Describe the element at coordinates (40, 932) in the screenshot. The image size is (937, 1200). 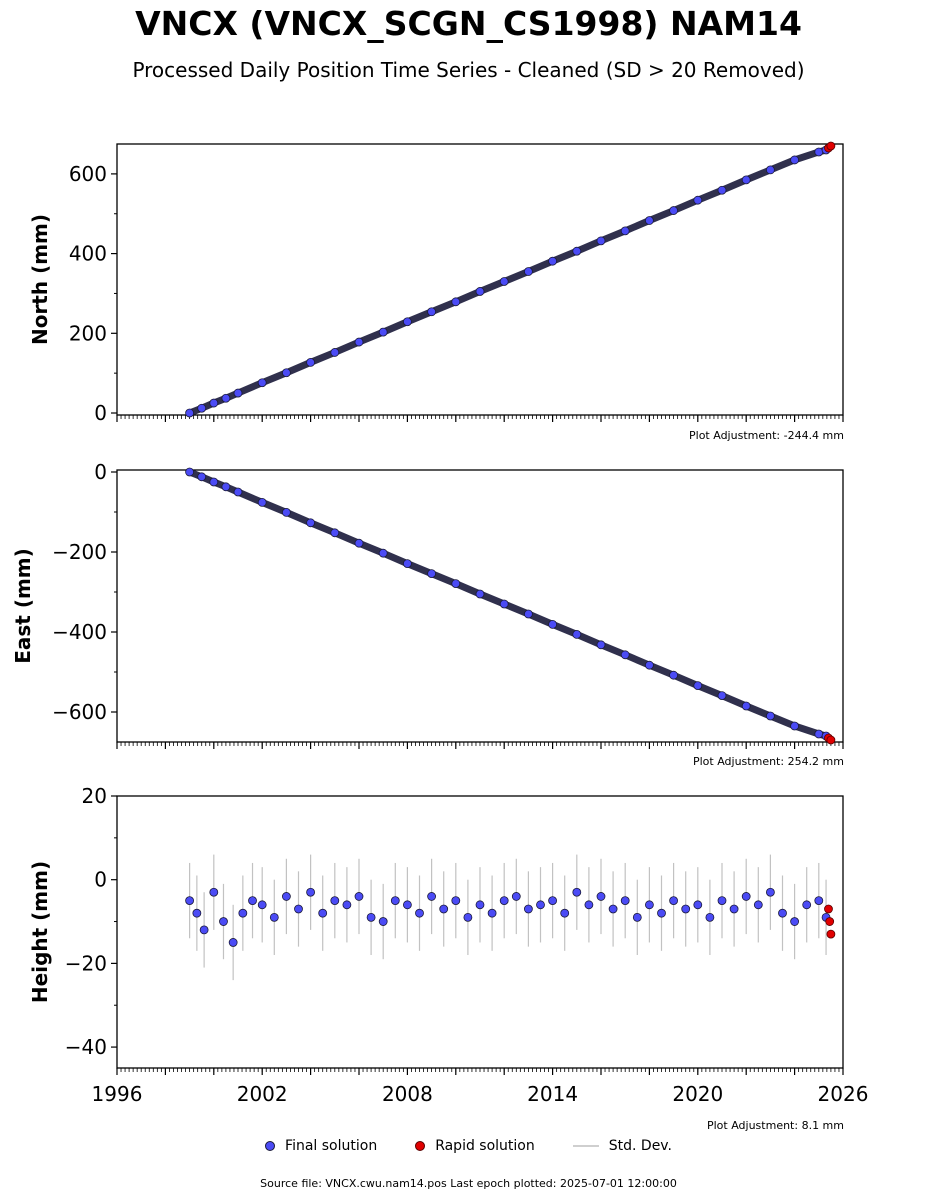
I see `height-ylabel: Height (mm)` at that location.